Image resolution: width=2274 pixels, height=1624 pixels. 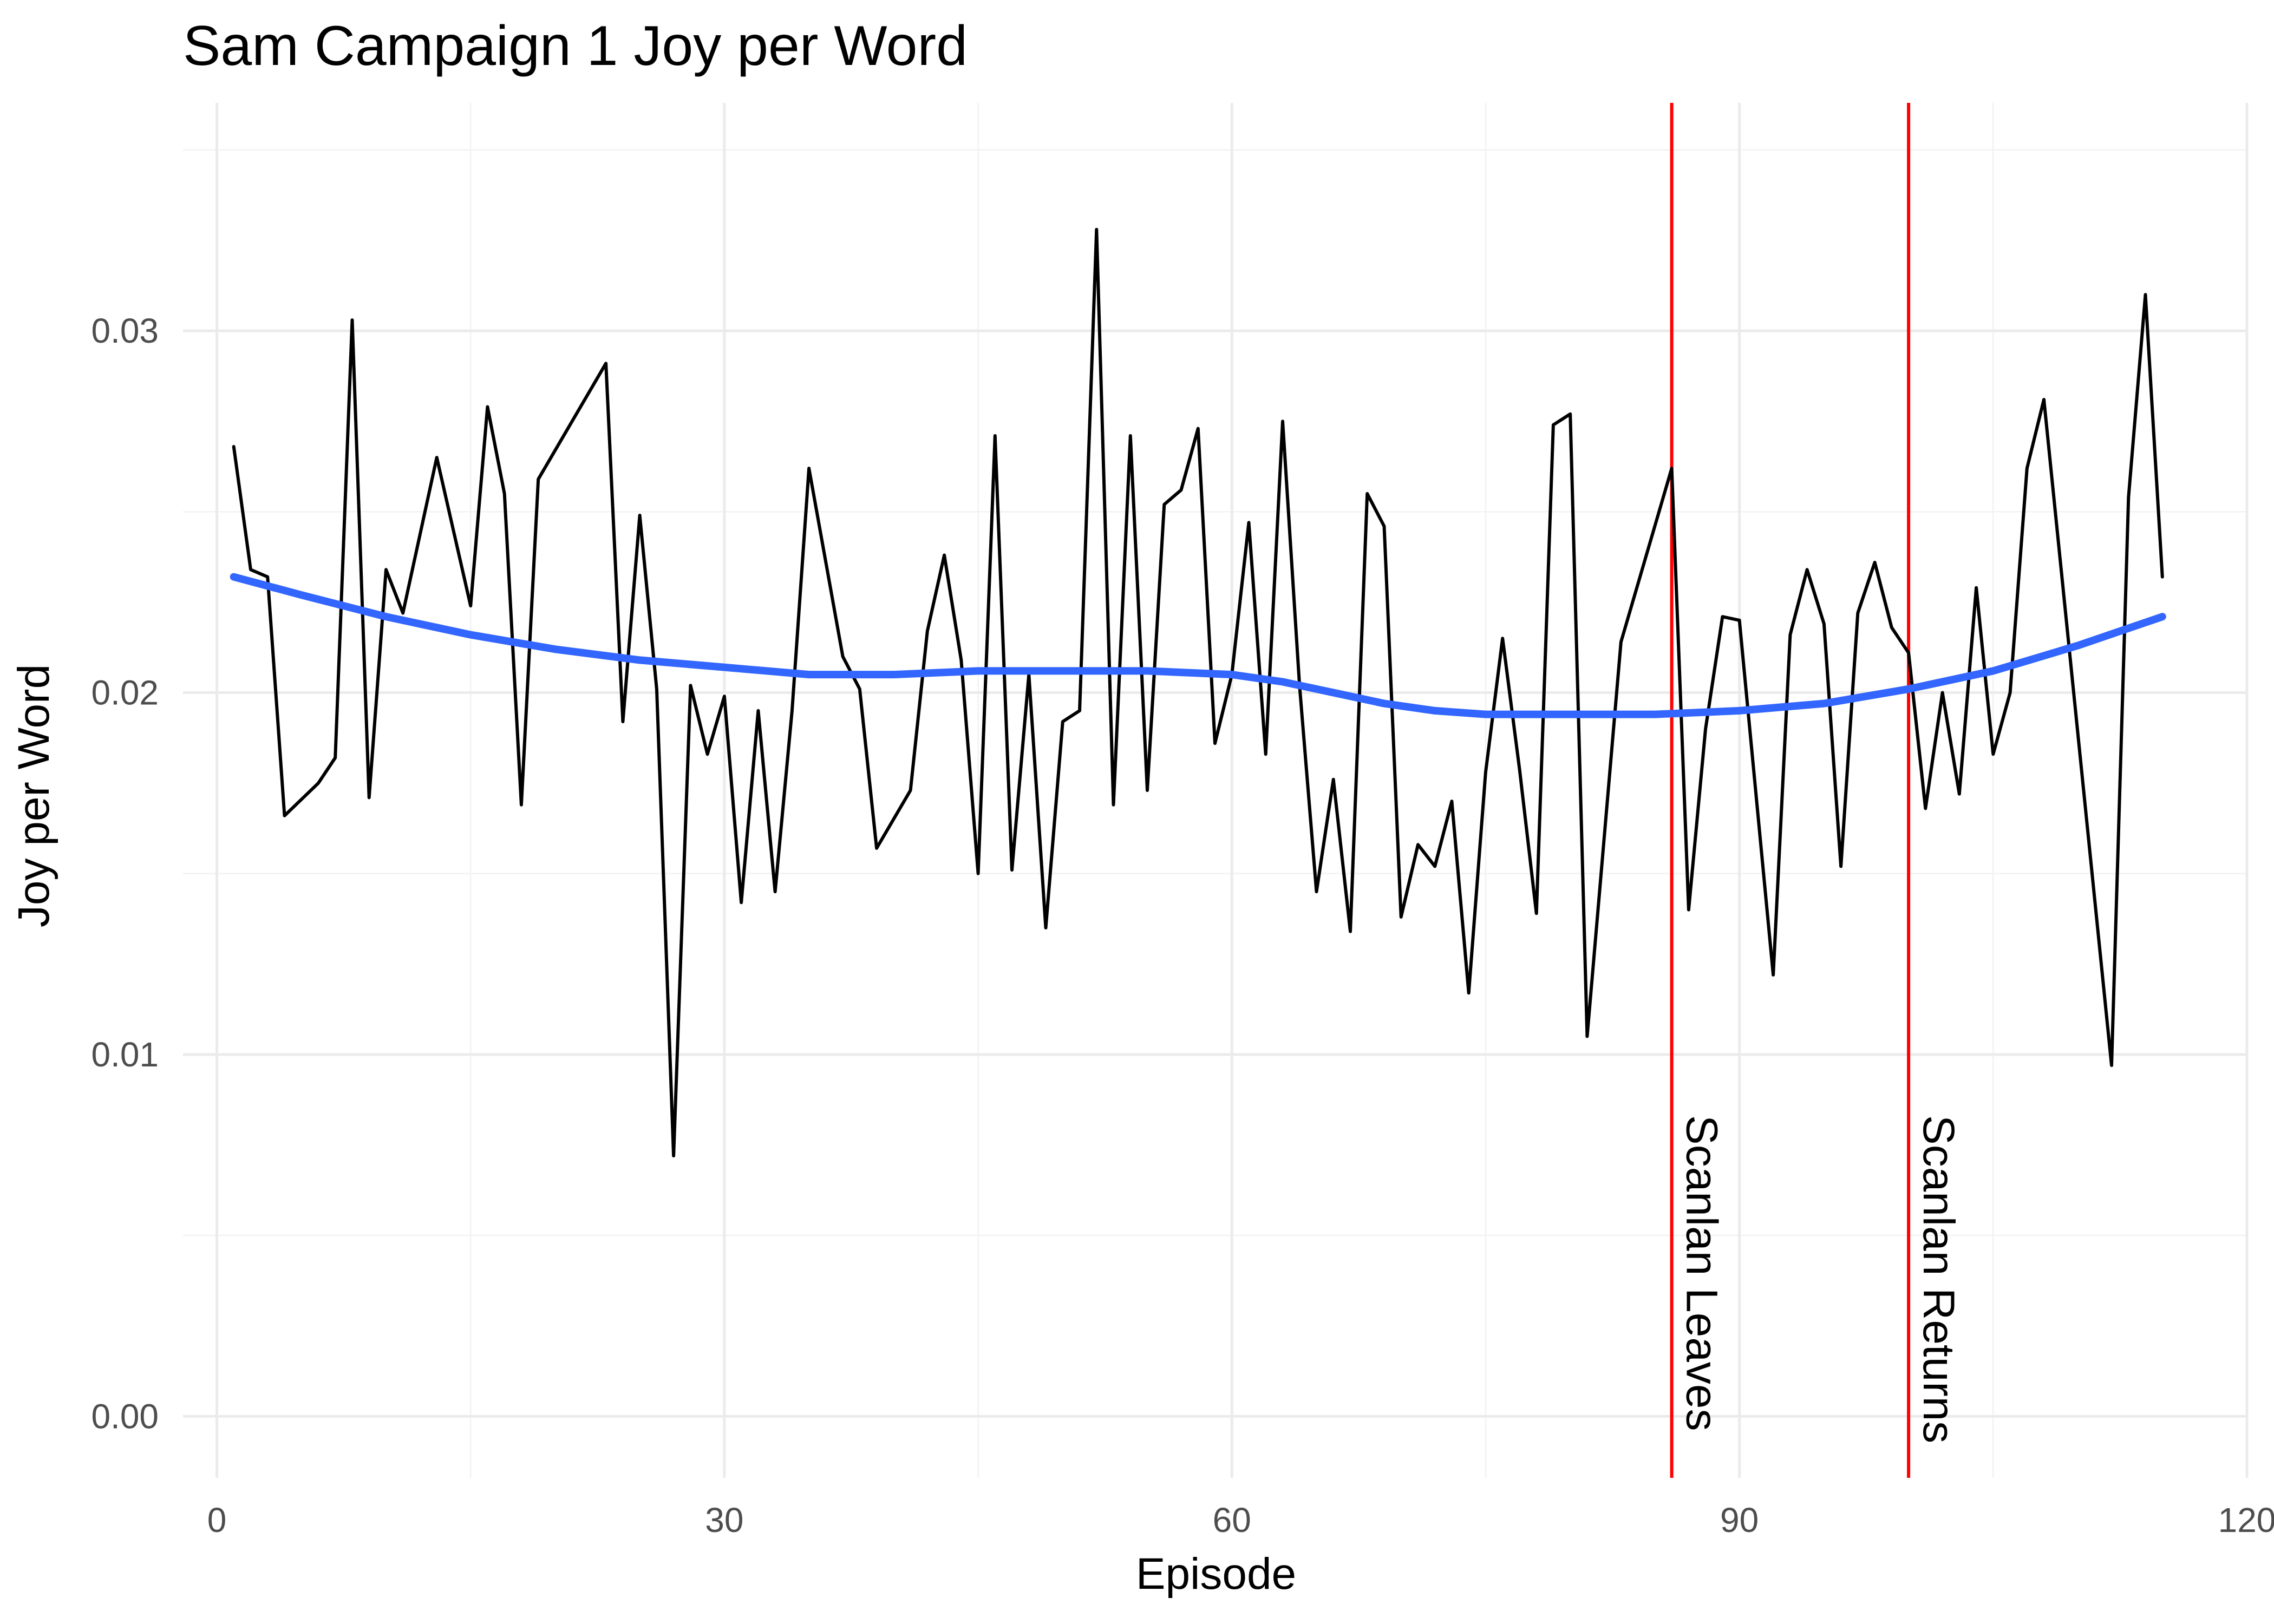 I want to click on y-tick-label: 0.02, so click(x=125, y=692).